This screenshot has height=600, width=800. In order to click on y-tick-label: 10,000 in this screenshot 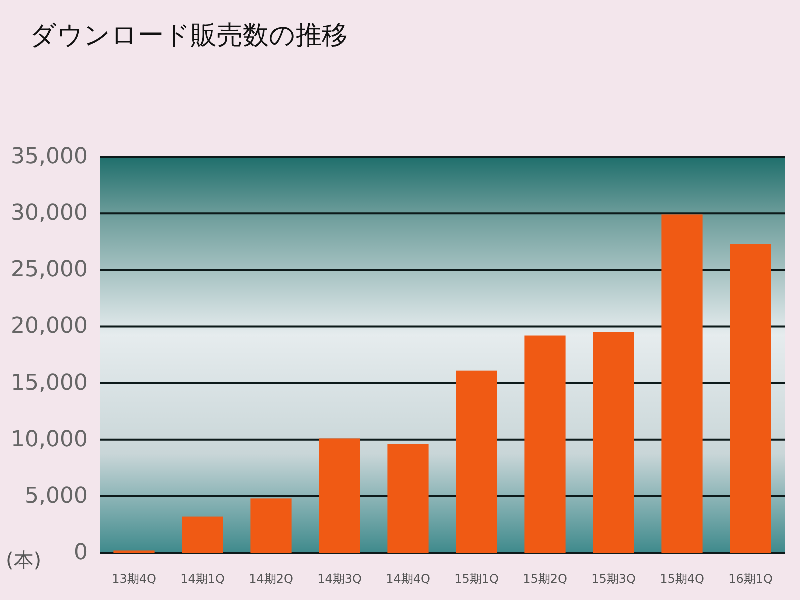, I will do `click(49, 439)`.